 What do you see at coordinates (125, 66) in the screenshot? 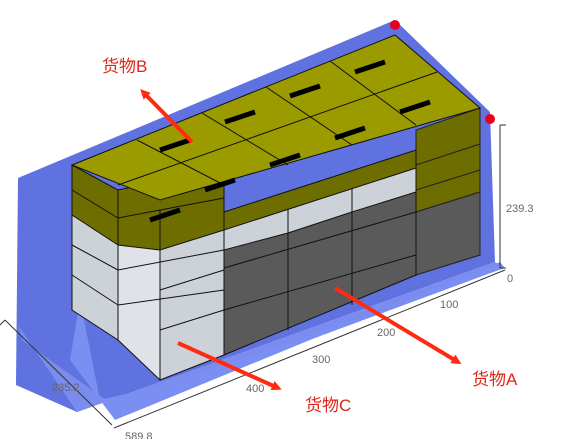
I see `cargo-b-label: 货物B` at bounding box center [125, 66].